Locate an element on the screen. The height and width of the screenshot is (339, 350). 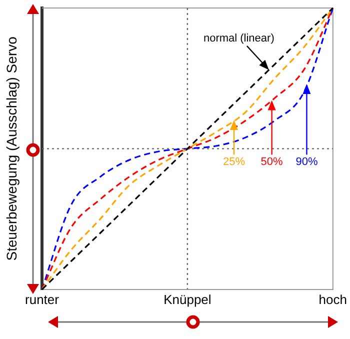
annotation: 25% is located at coordinates (234, 162).